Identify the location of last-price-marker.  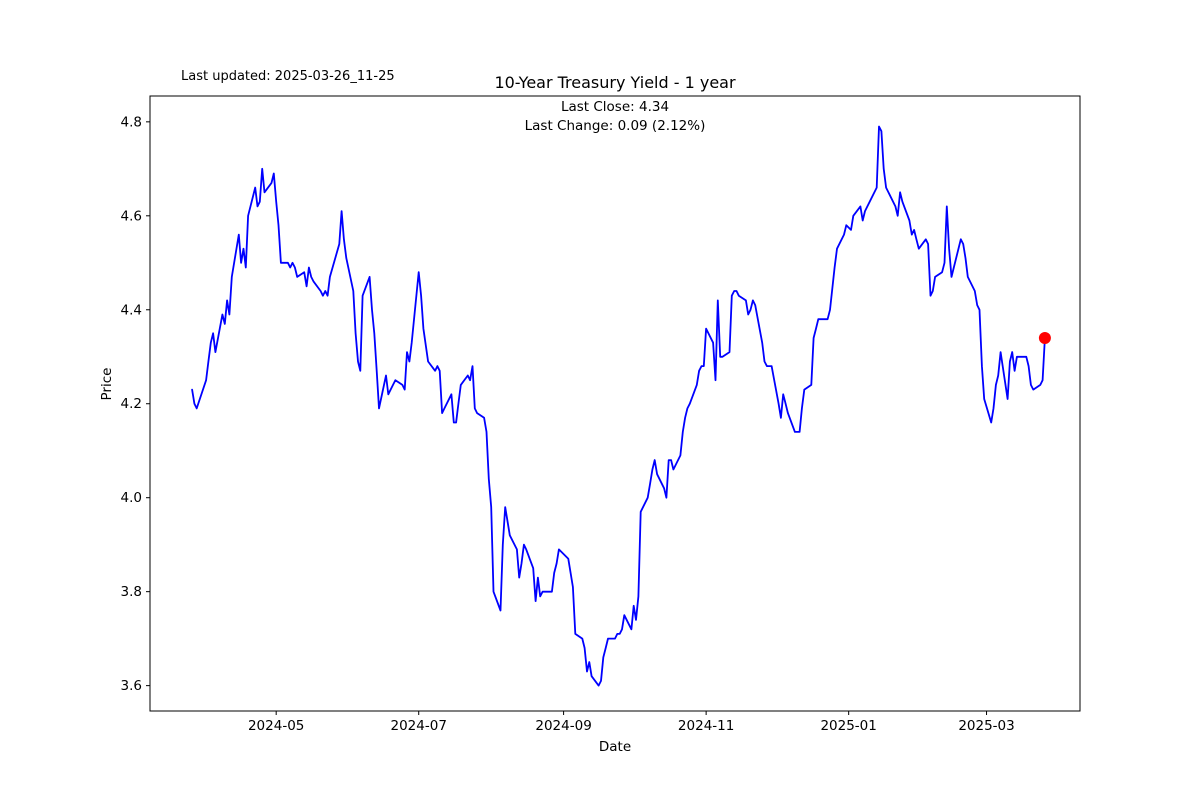
(1044, 338).